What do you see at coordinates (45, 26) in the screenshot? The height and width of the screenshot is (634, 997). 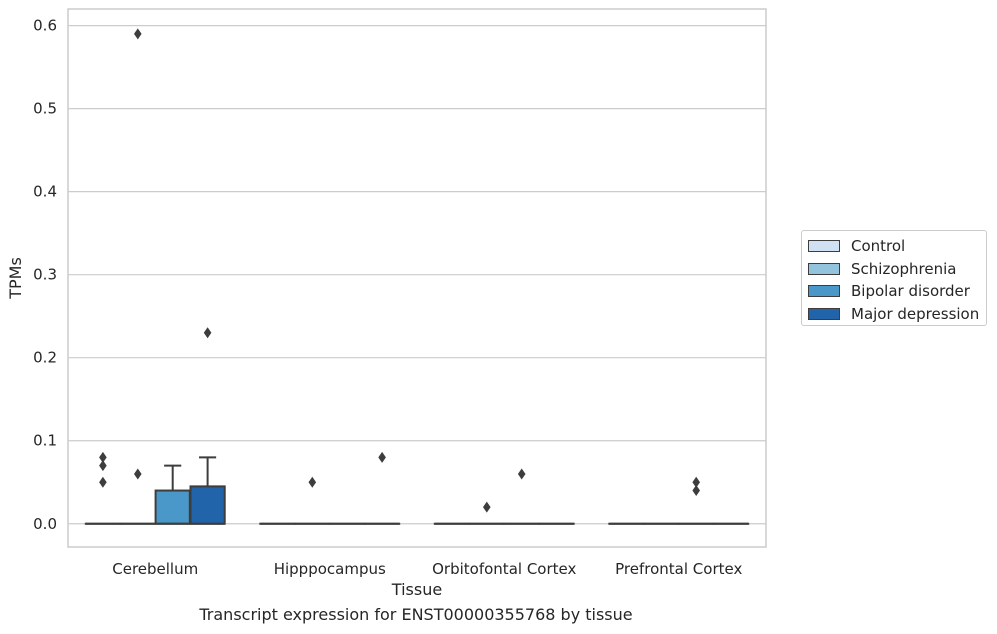 I see `y-tick-label: 0.6` at bounding box center [45, 26].